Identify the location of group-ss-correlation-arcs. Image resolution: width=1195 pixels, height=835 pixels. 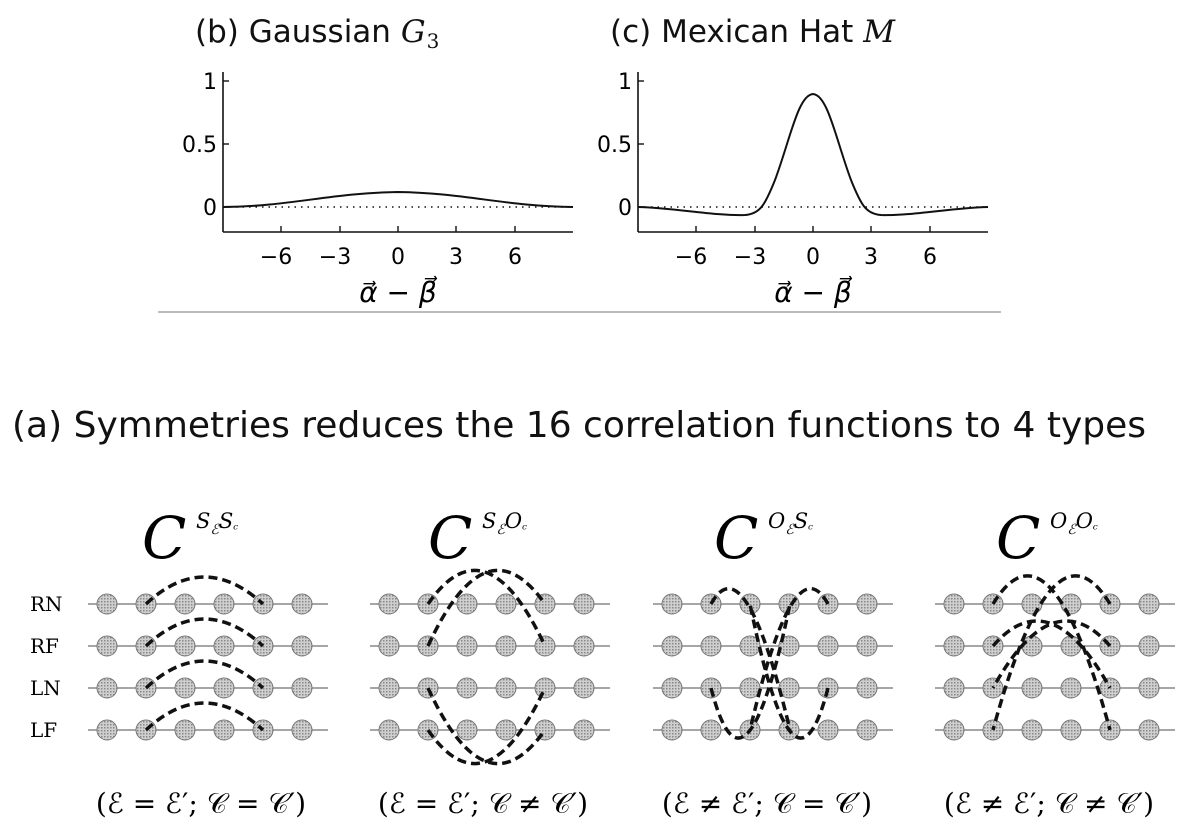
(204, 653).